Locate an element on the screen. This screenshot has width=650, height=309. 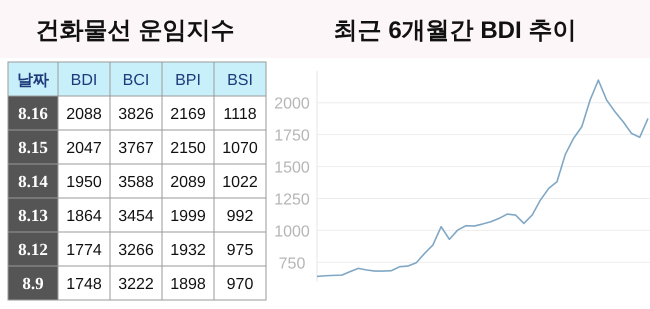
y-tick-label: 8.9 is located at coordinates (33, 283).